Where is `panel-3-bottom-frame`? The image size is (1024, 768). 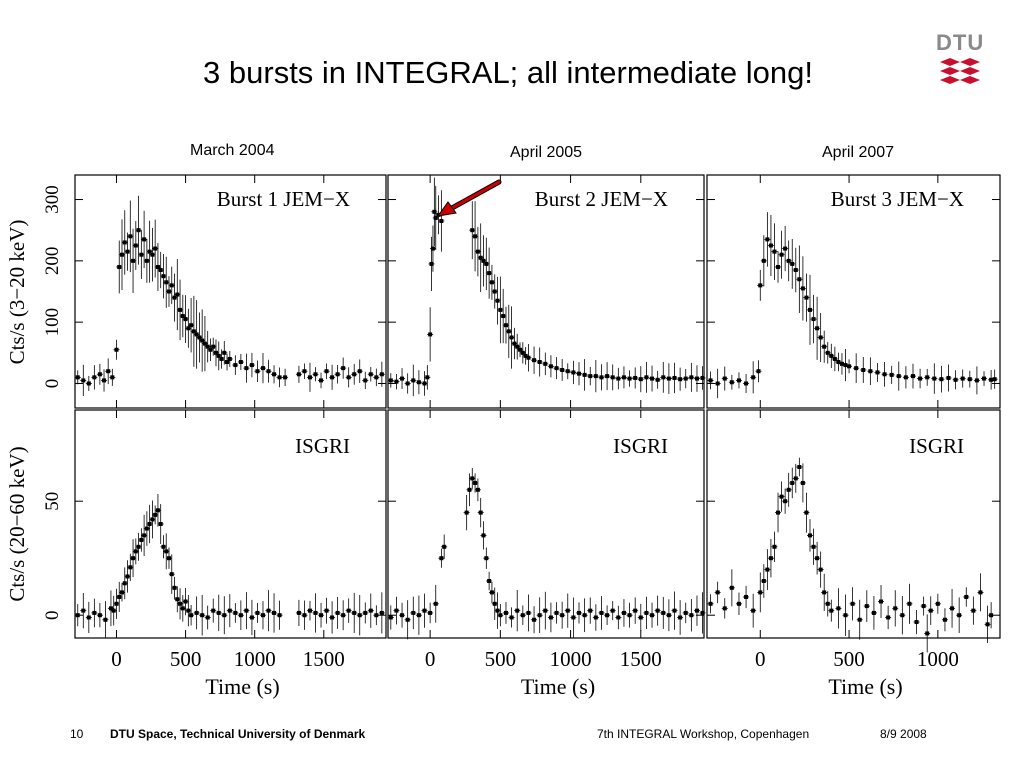 panel-3-bottom-frame is located at coordinates (853, 524).